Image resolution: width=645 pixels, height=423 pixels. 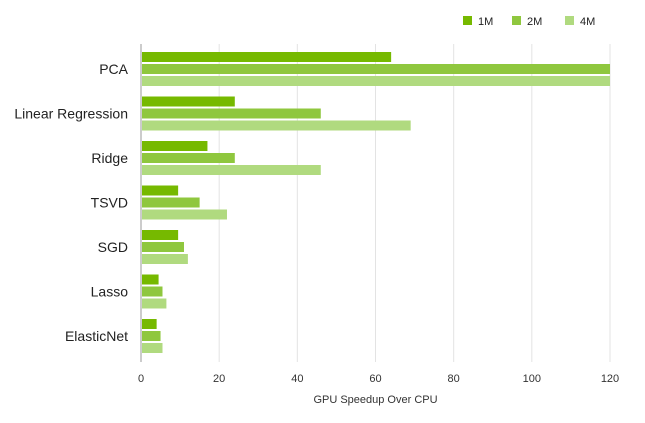 I want to click on bar-2M-linear-regression, so click(x=231, y=113).